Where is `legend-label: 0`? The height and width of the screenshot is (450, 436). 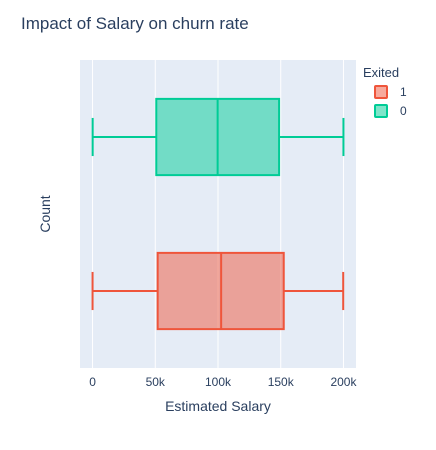
legend-label: 0 is located at coordinates (403, 111).